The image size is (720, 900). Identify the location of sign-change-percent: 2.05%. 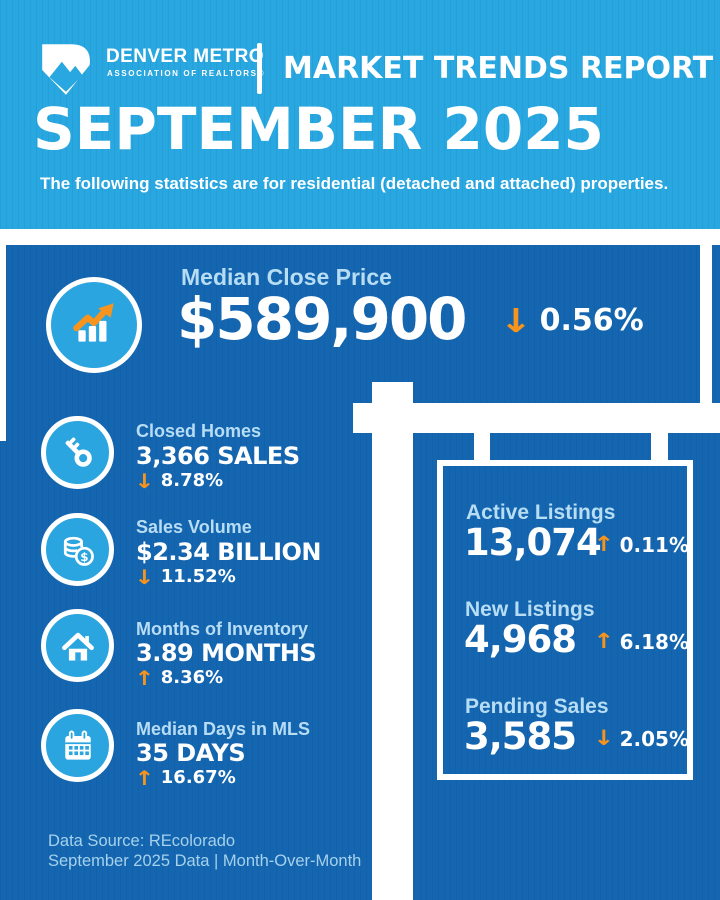
(654, 738).